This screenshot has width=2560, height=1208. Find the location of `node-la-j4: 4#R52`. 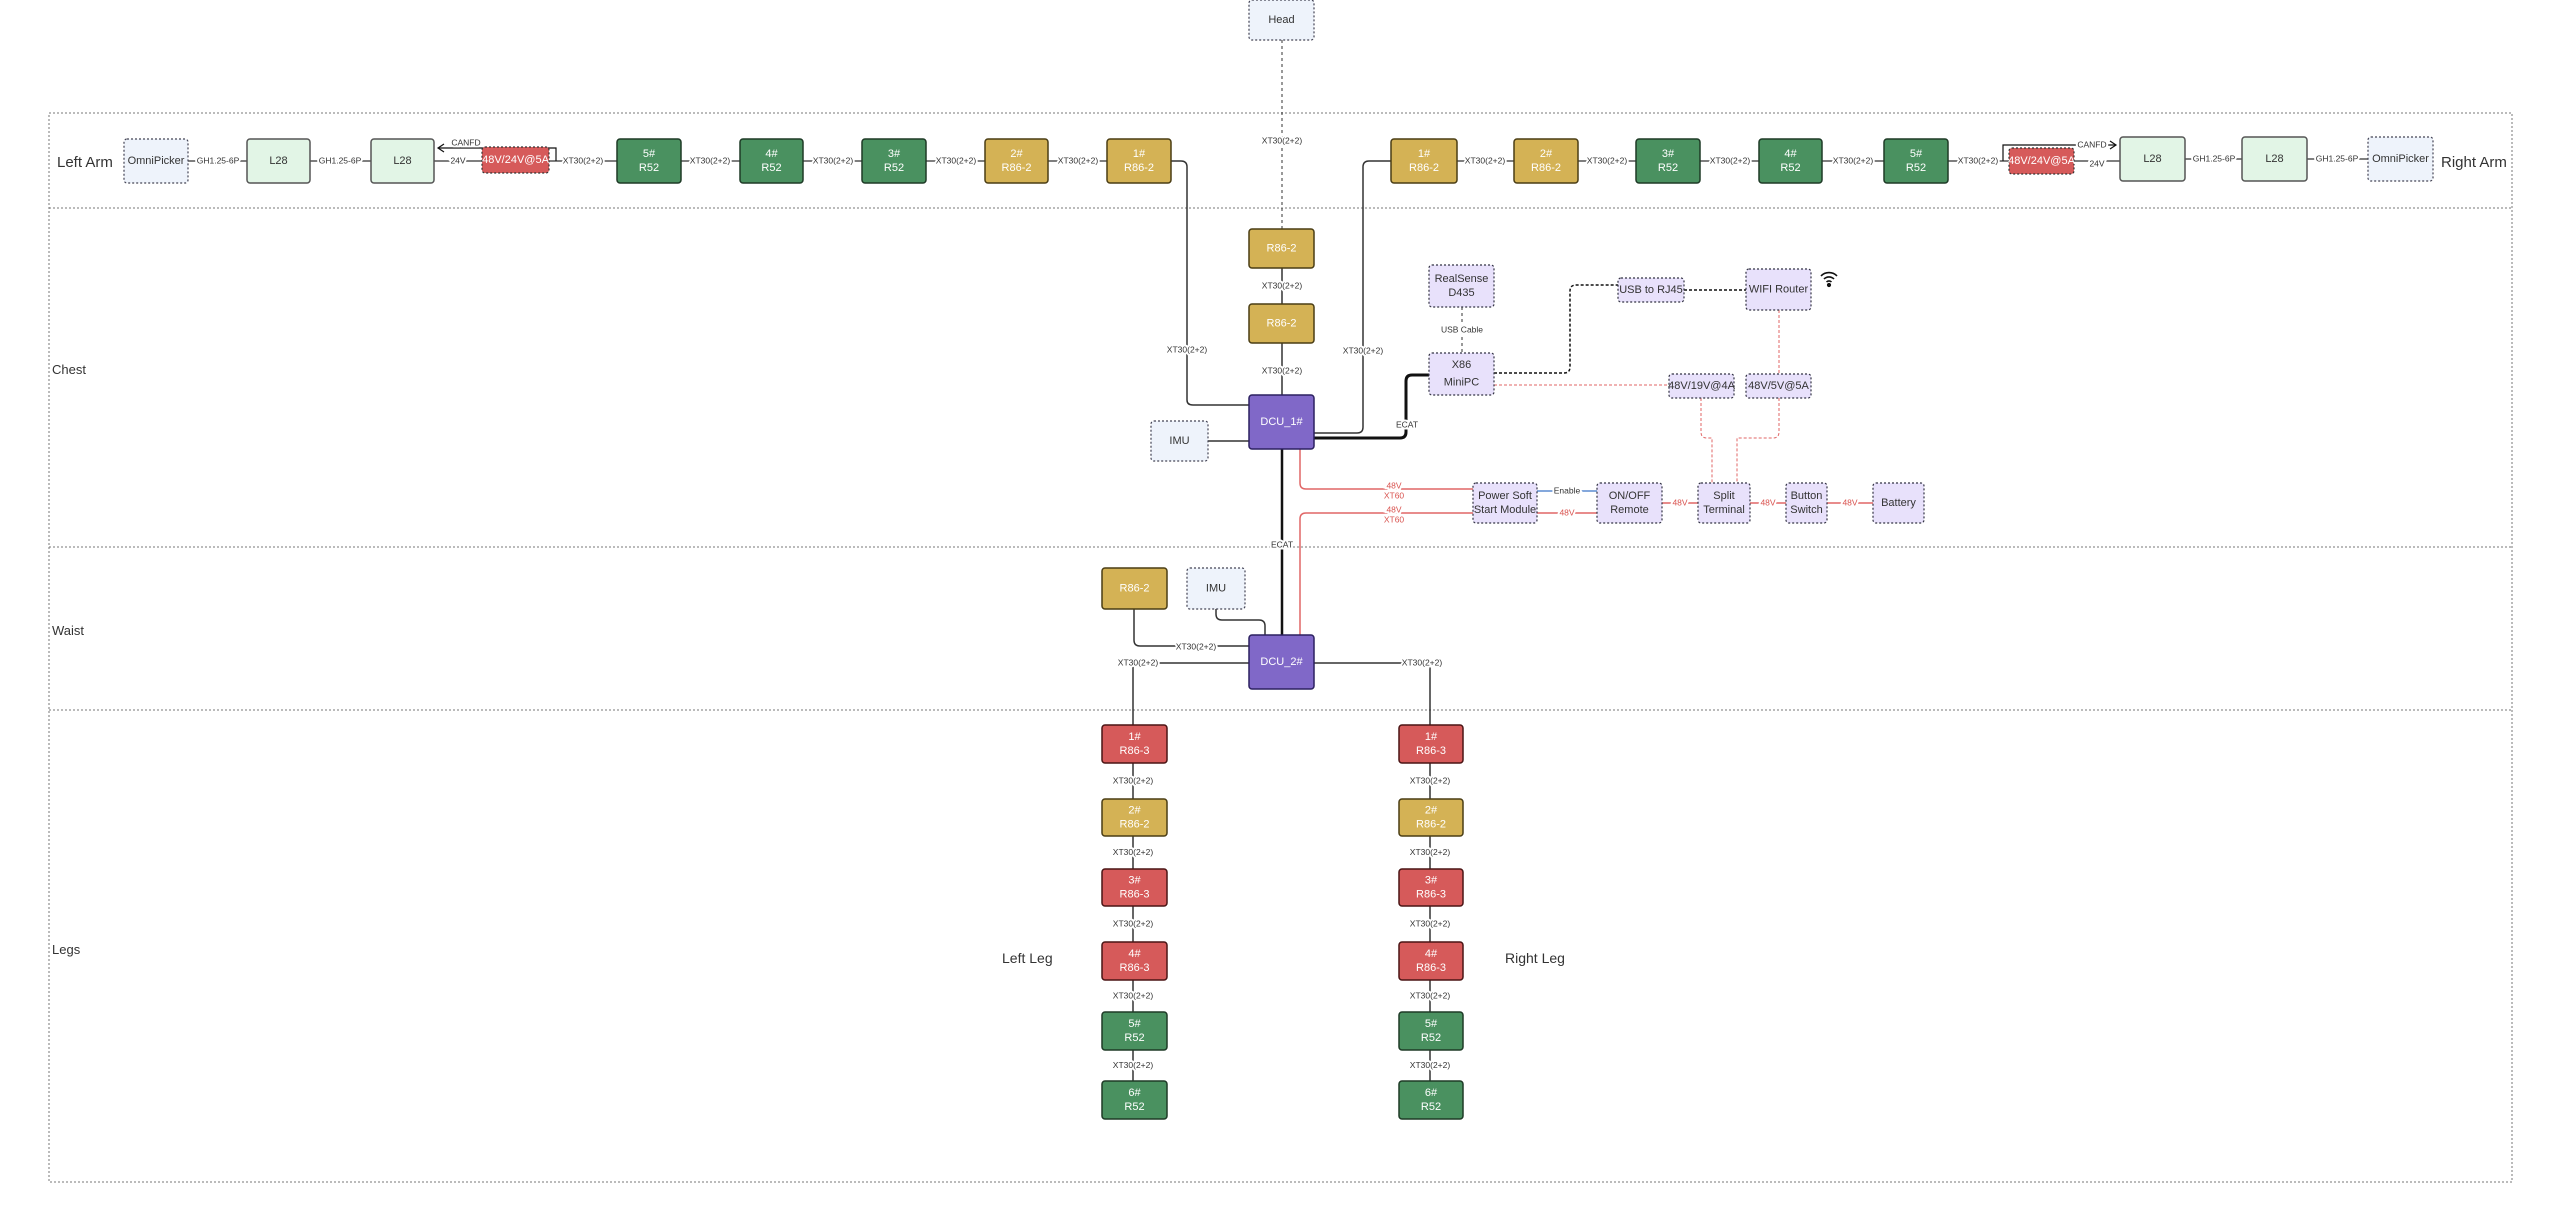

node-la-j4: 4#R52 is located at coordinates (771, 161).